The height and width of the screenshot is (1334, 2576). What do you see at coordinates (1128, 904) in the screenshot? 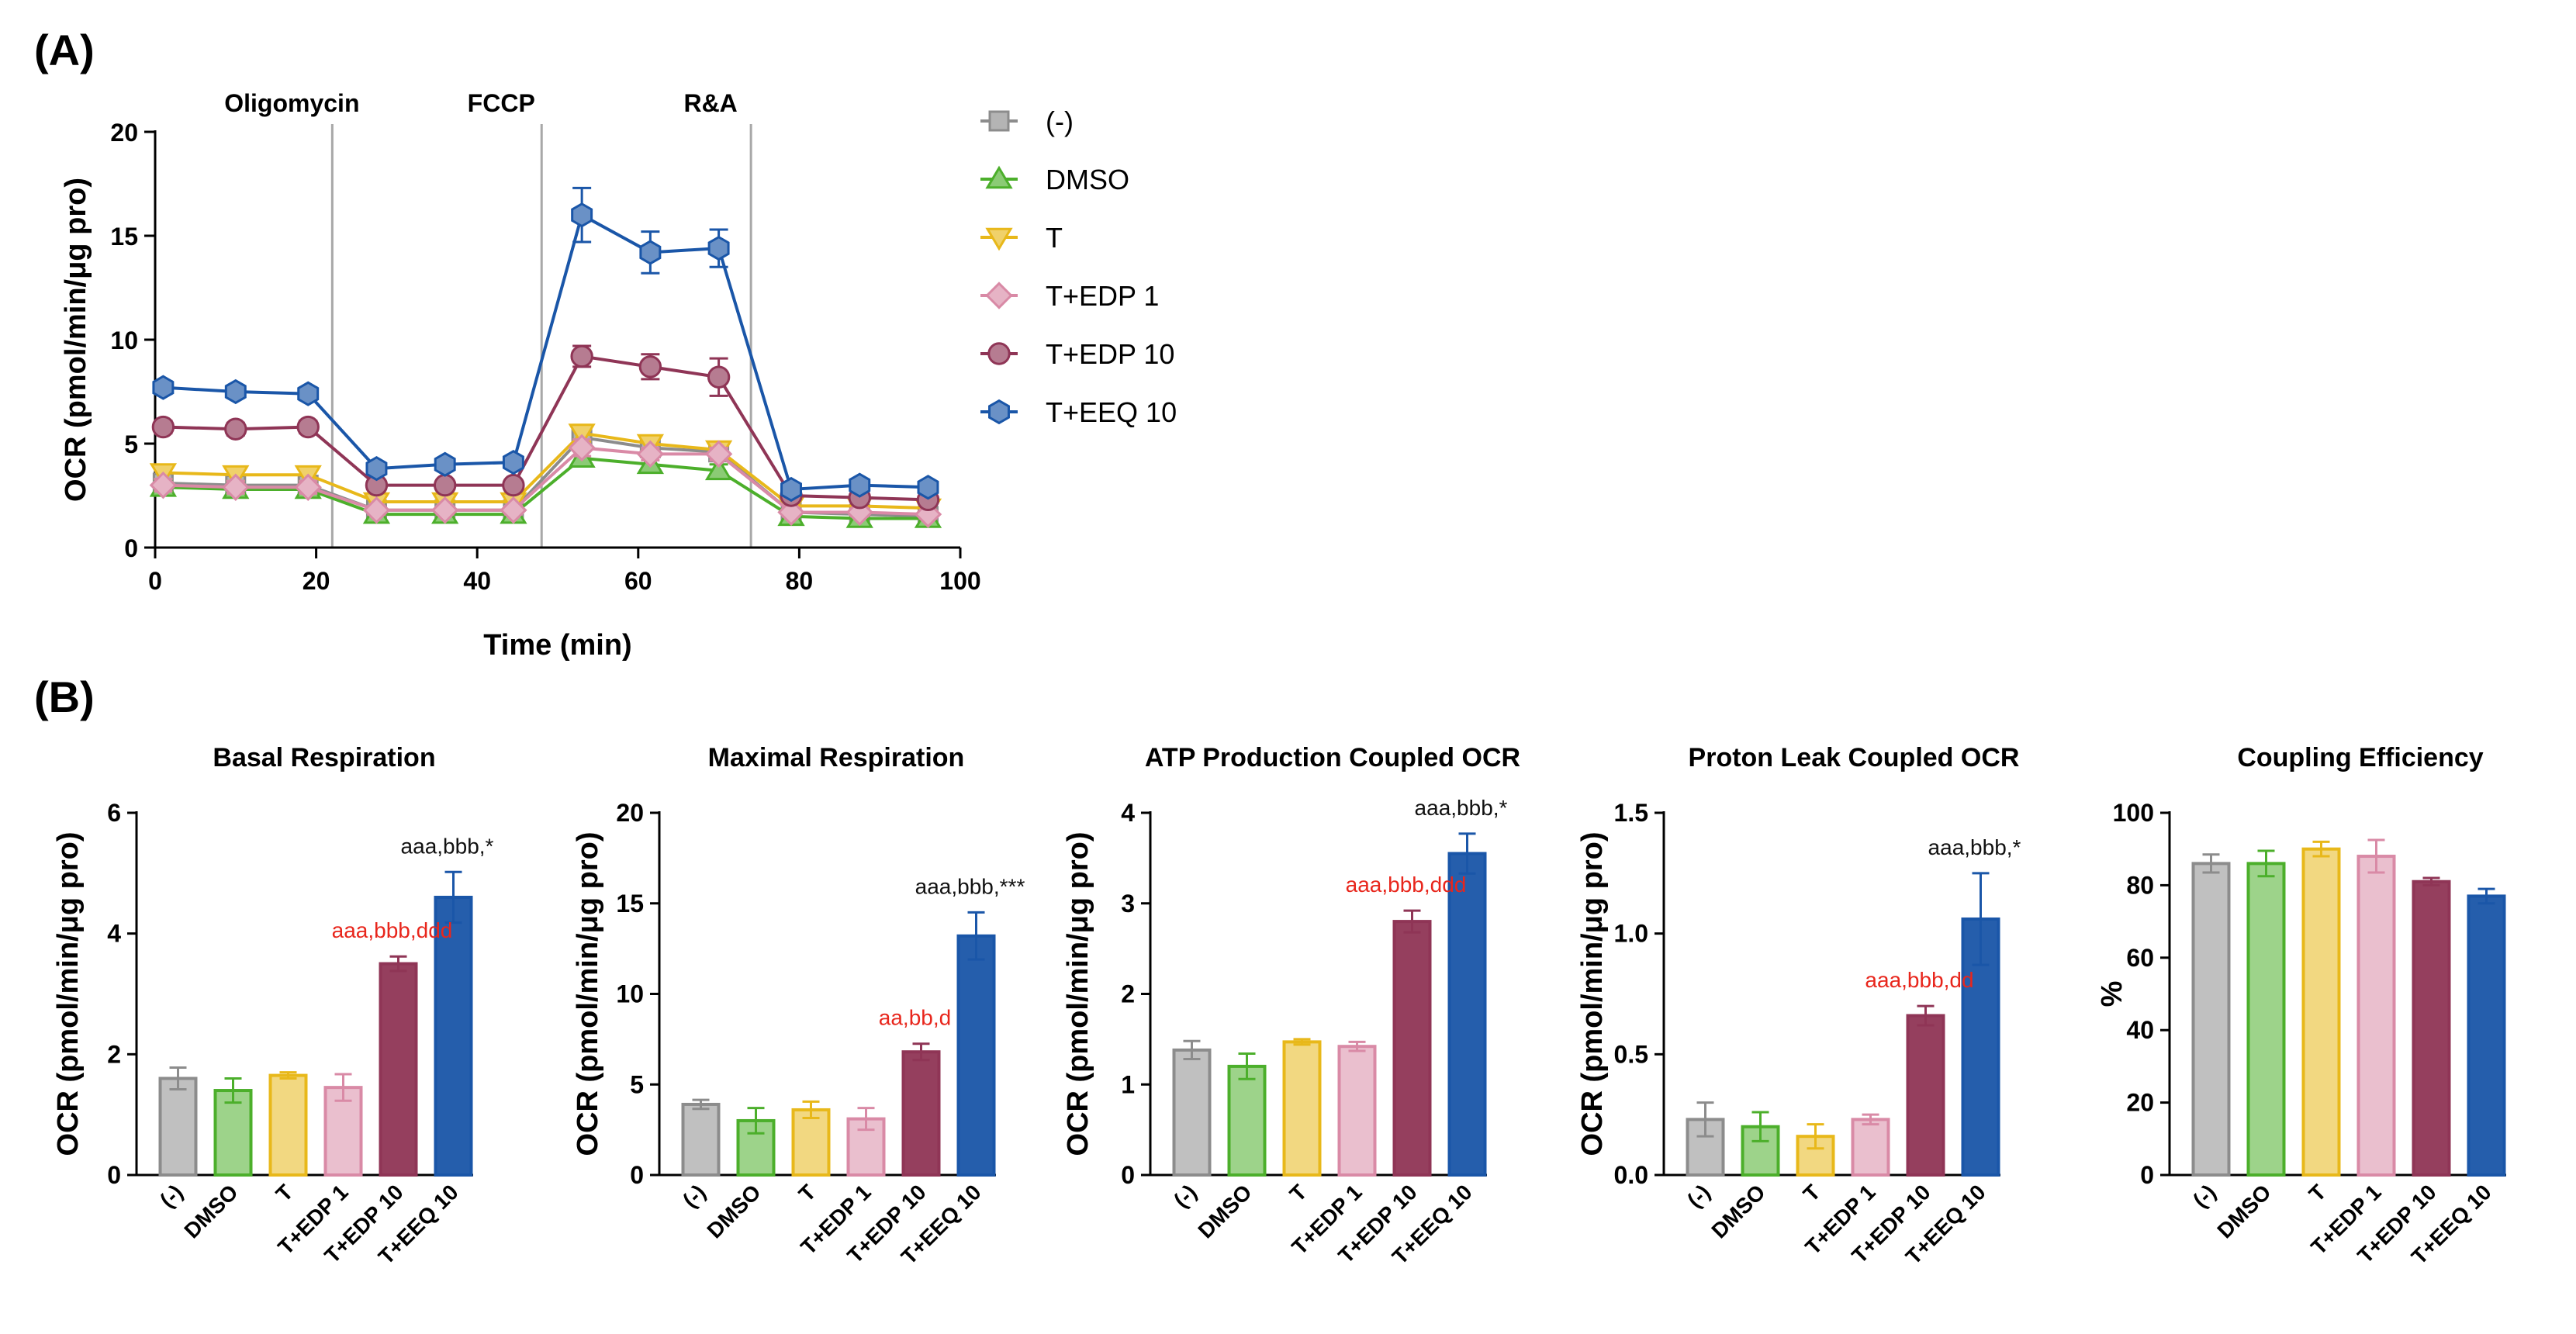
I see `y-tick-label: 3` at bounding box center [1128, 904].